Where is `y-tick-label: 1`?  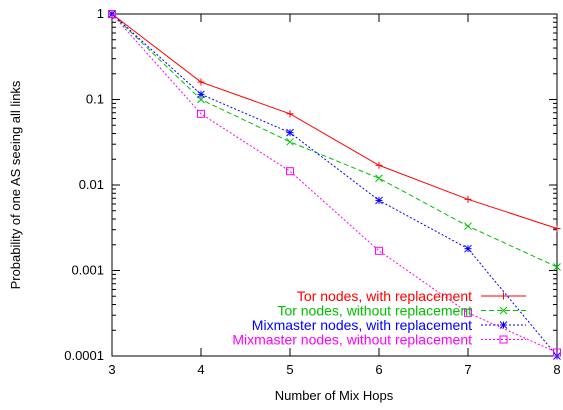 y-tick-label: 1 is located at coordinates (100, 13).